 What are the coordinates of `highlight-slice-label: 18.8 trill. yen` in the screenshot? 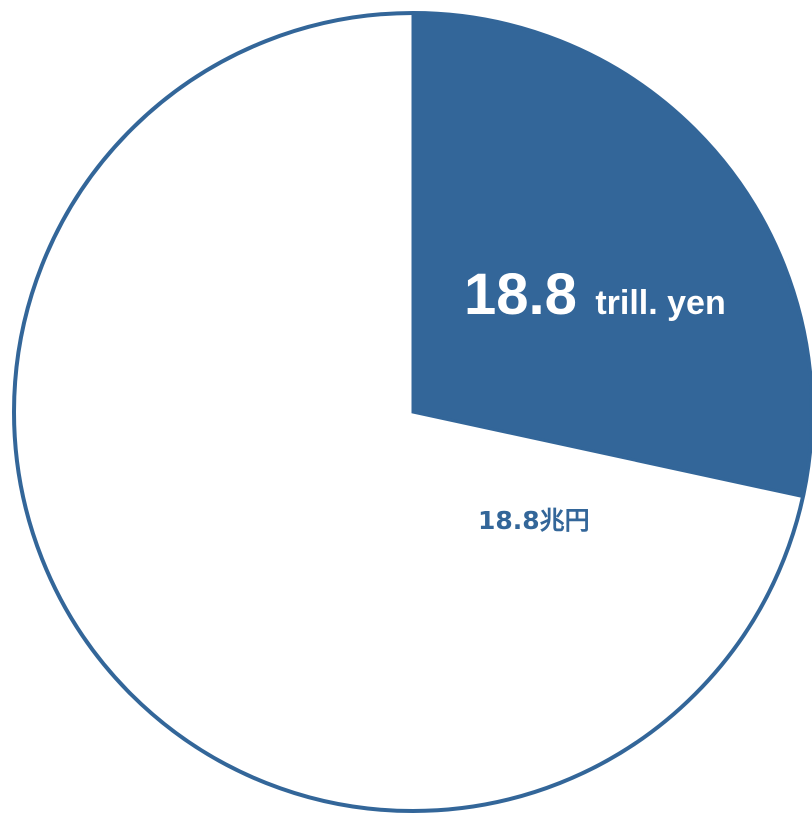 It's located at (595, 294).